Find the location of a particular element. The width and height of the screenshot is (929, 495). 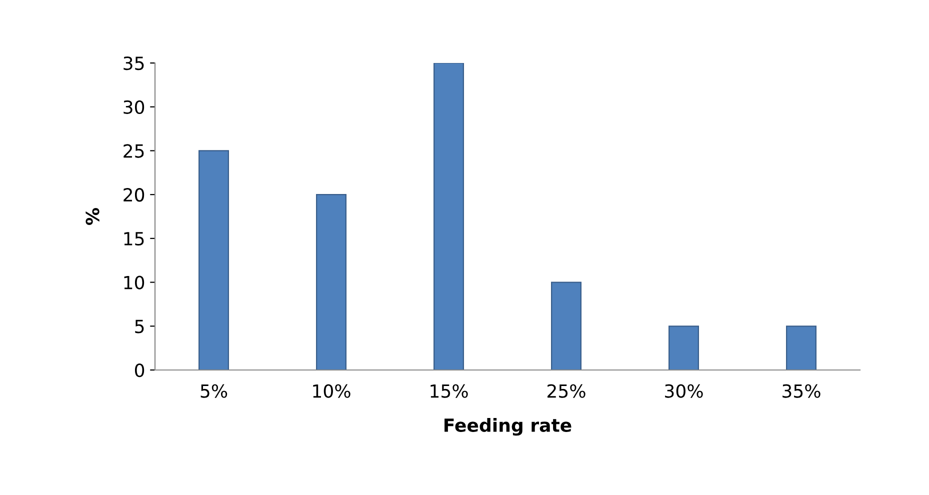

y-tick-label: 25 is located at coordinates (134, 151).